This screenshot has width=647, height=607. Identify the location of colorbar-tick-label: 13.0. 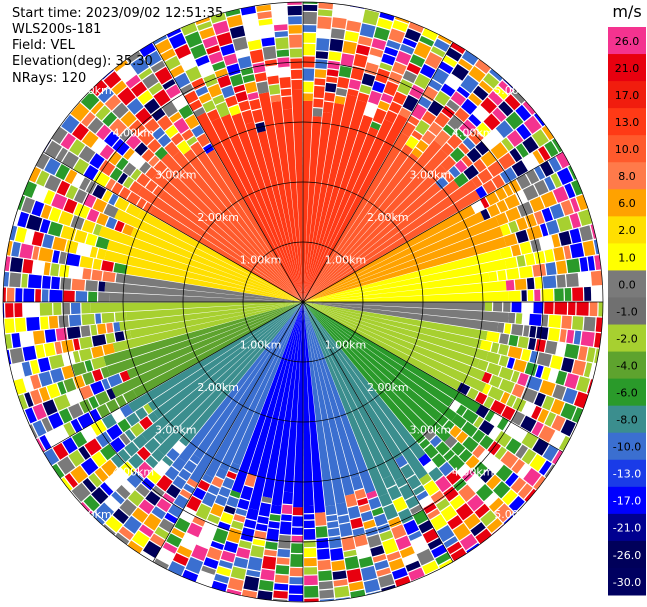
(627, 122).